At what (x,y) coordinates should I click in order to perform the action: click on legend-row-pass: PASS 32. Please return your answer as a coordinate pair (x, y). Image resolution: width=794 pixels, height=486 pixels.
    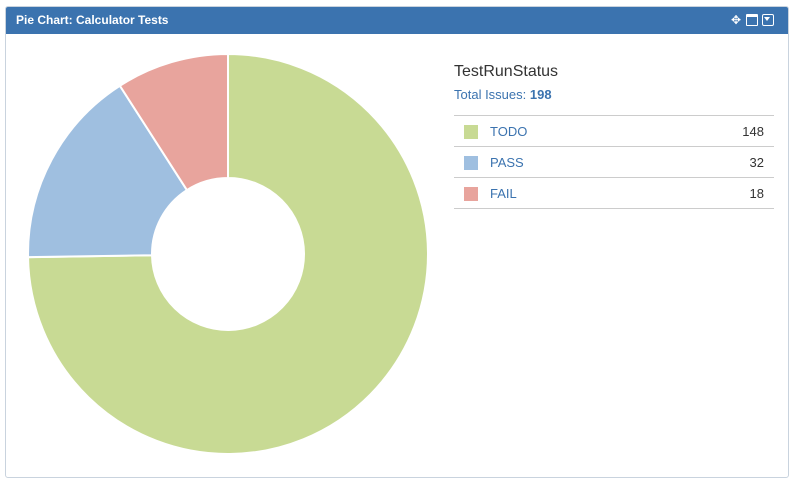
    Looking at the image, I should click on (614, 162).